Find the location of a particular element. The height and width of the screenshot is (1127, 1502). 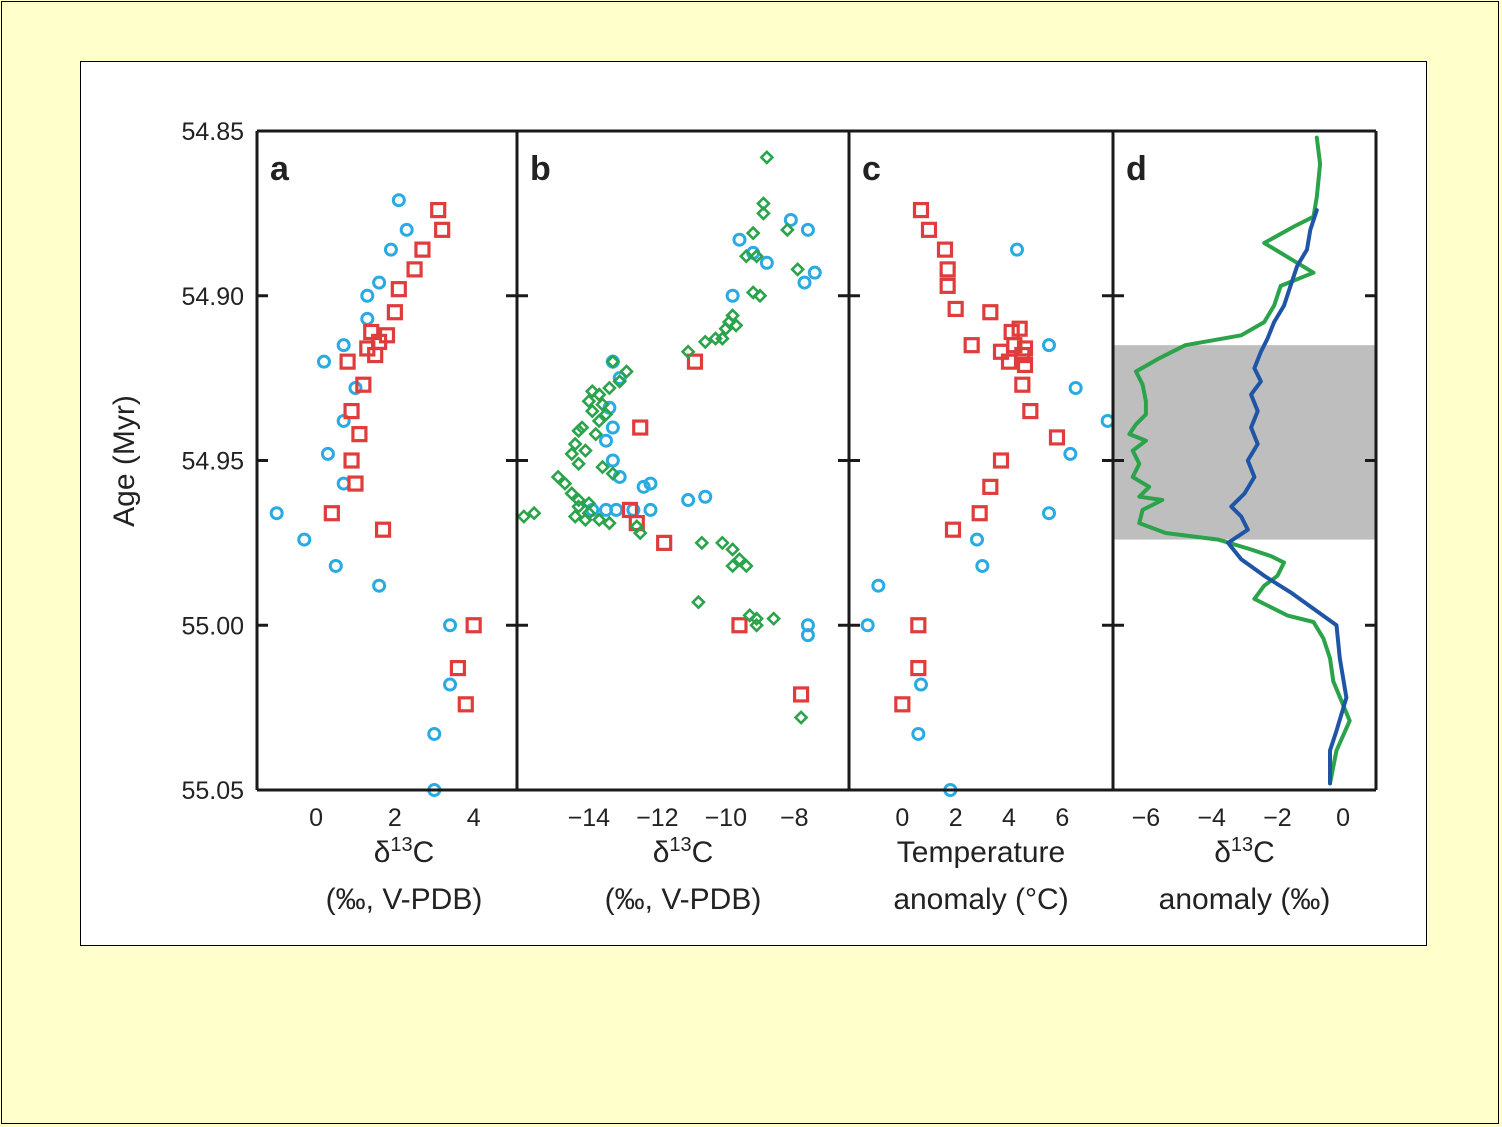

line-d-green is located at coordinates (1239, 460).